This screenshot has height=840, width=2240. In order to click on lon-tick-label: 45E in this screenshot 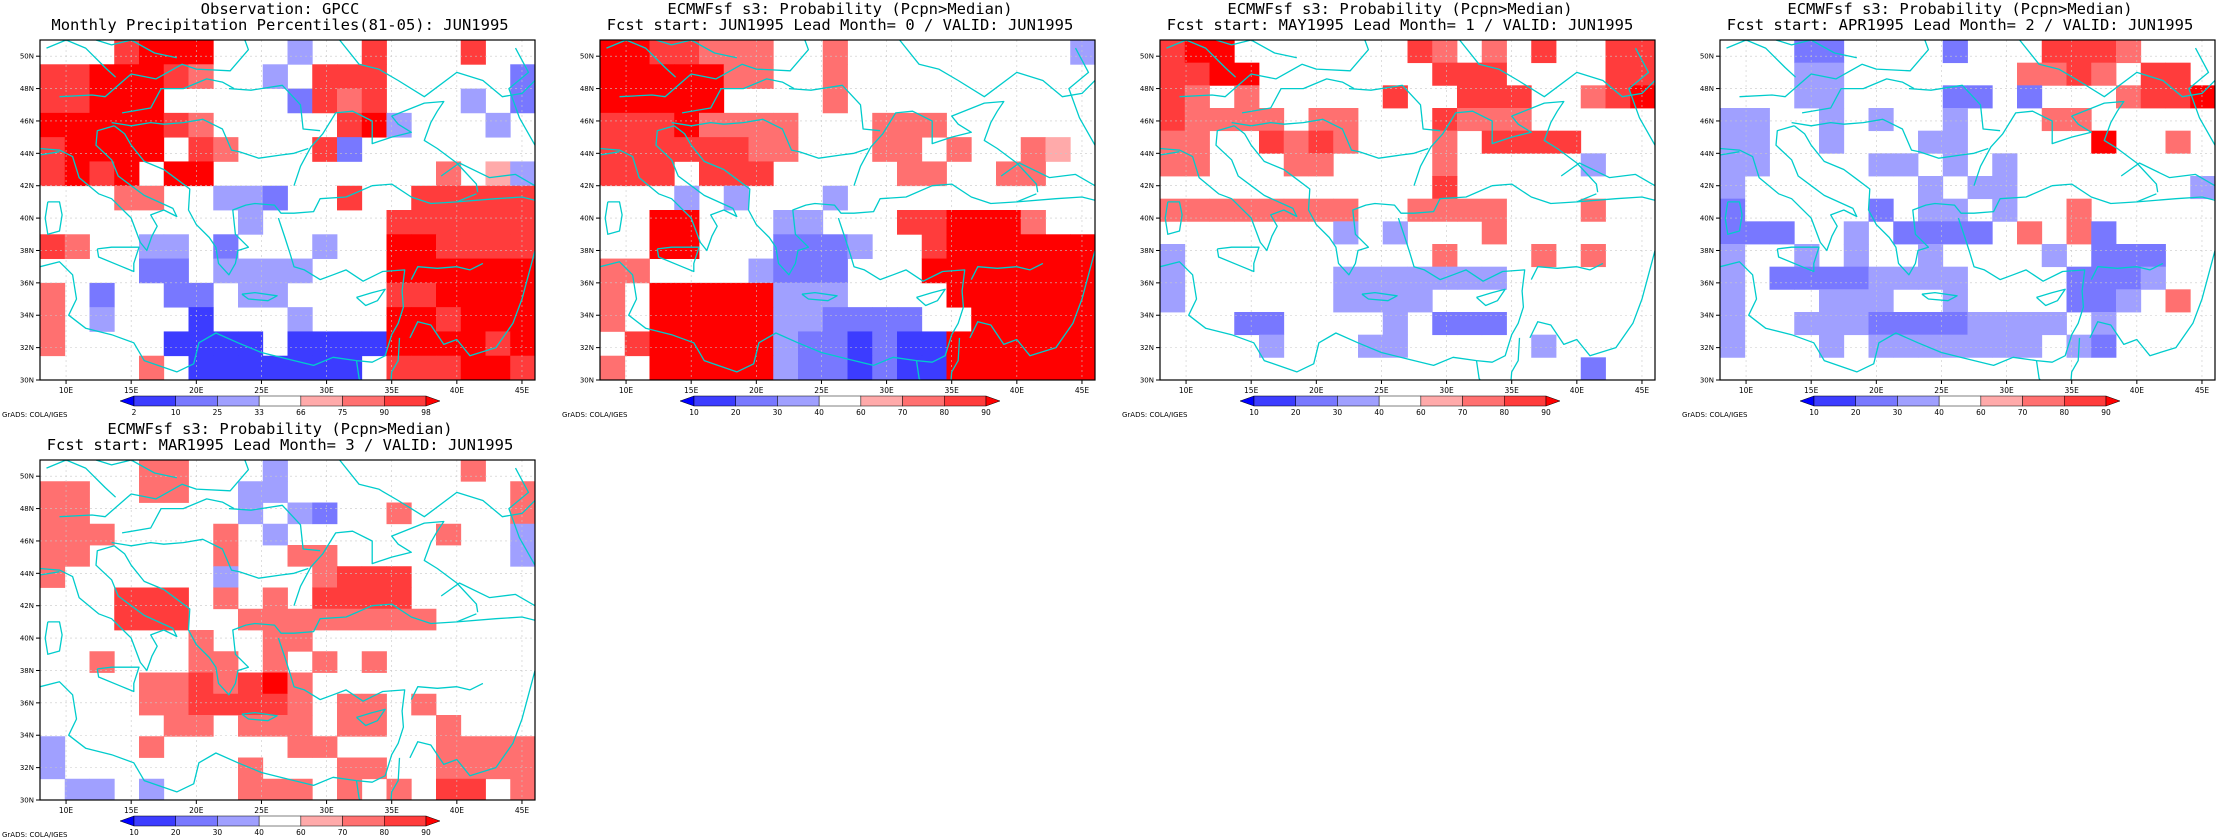, I will do `click(522, 810)`.